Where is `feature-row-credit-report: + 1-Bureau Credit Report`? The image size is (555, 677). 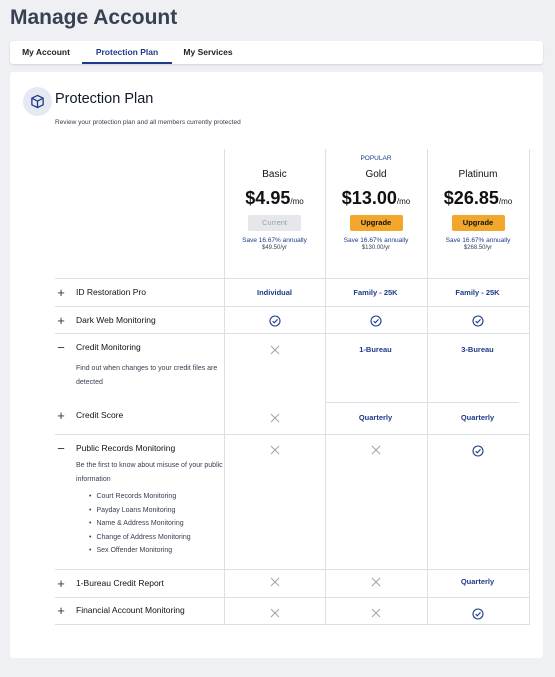
feature-row-credit-report: + 1-Bureau Credit Report is located at coordinates (292, 584).